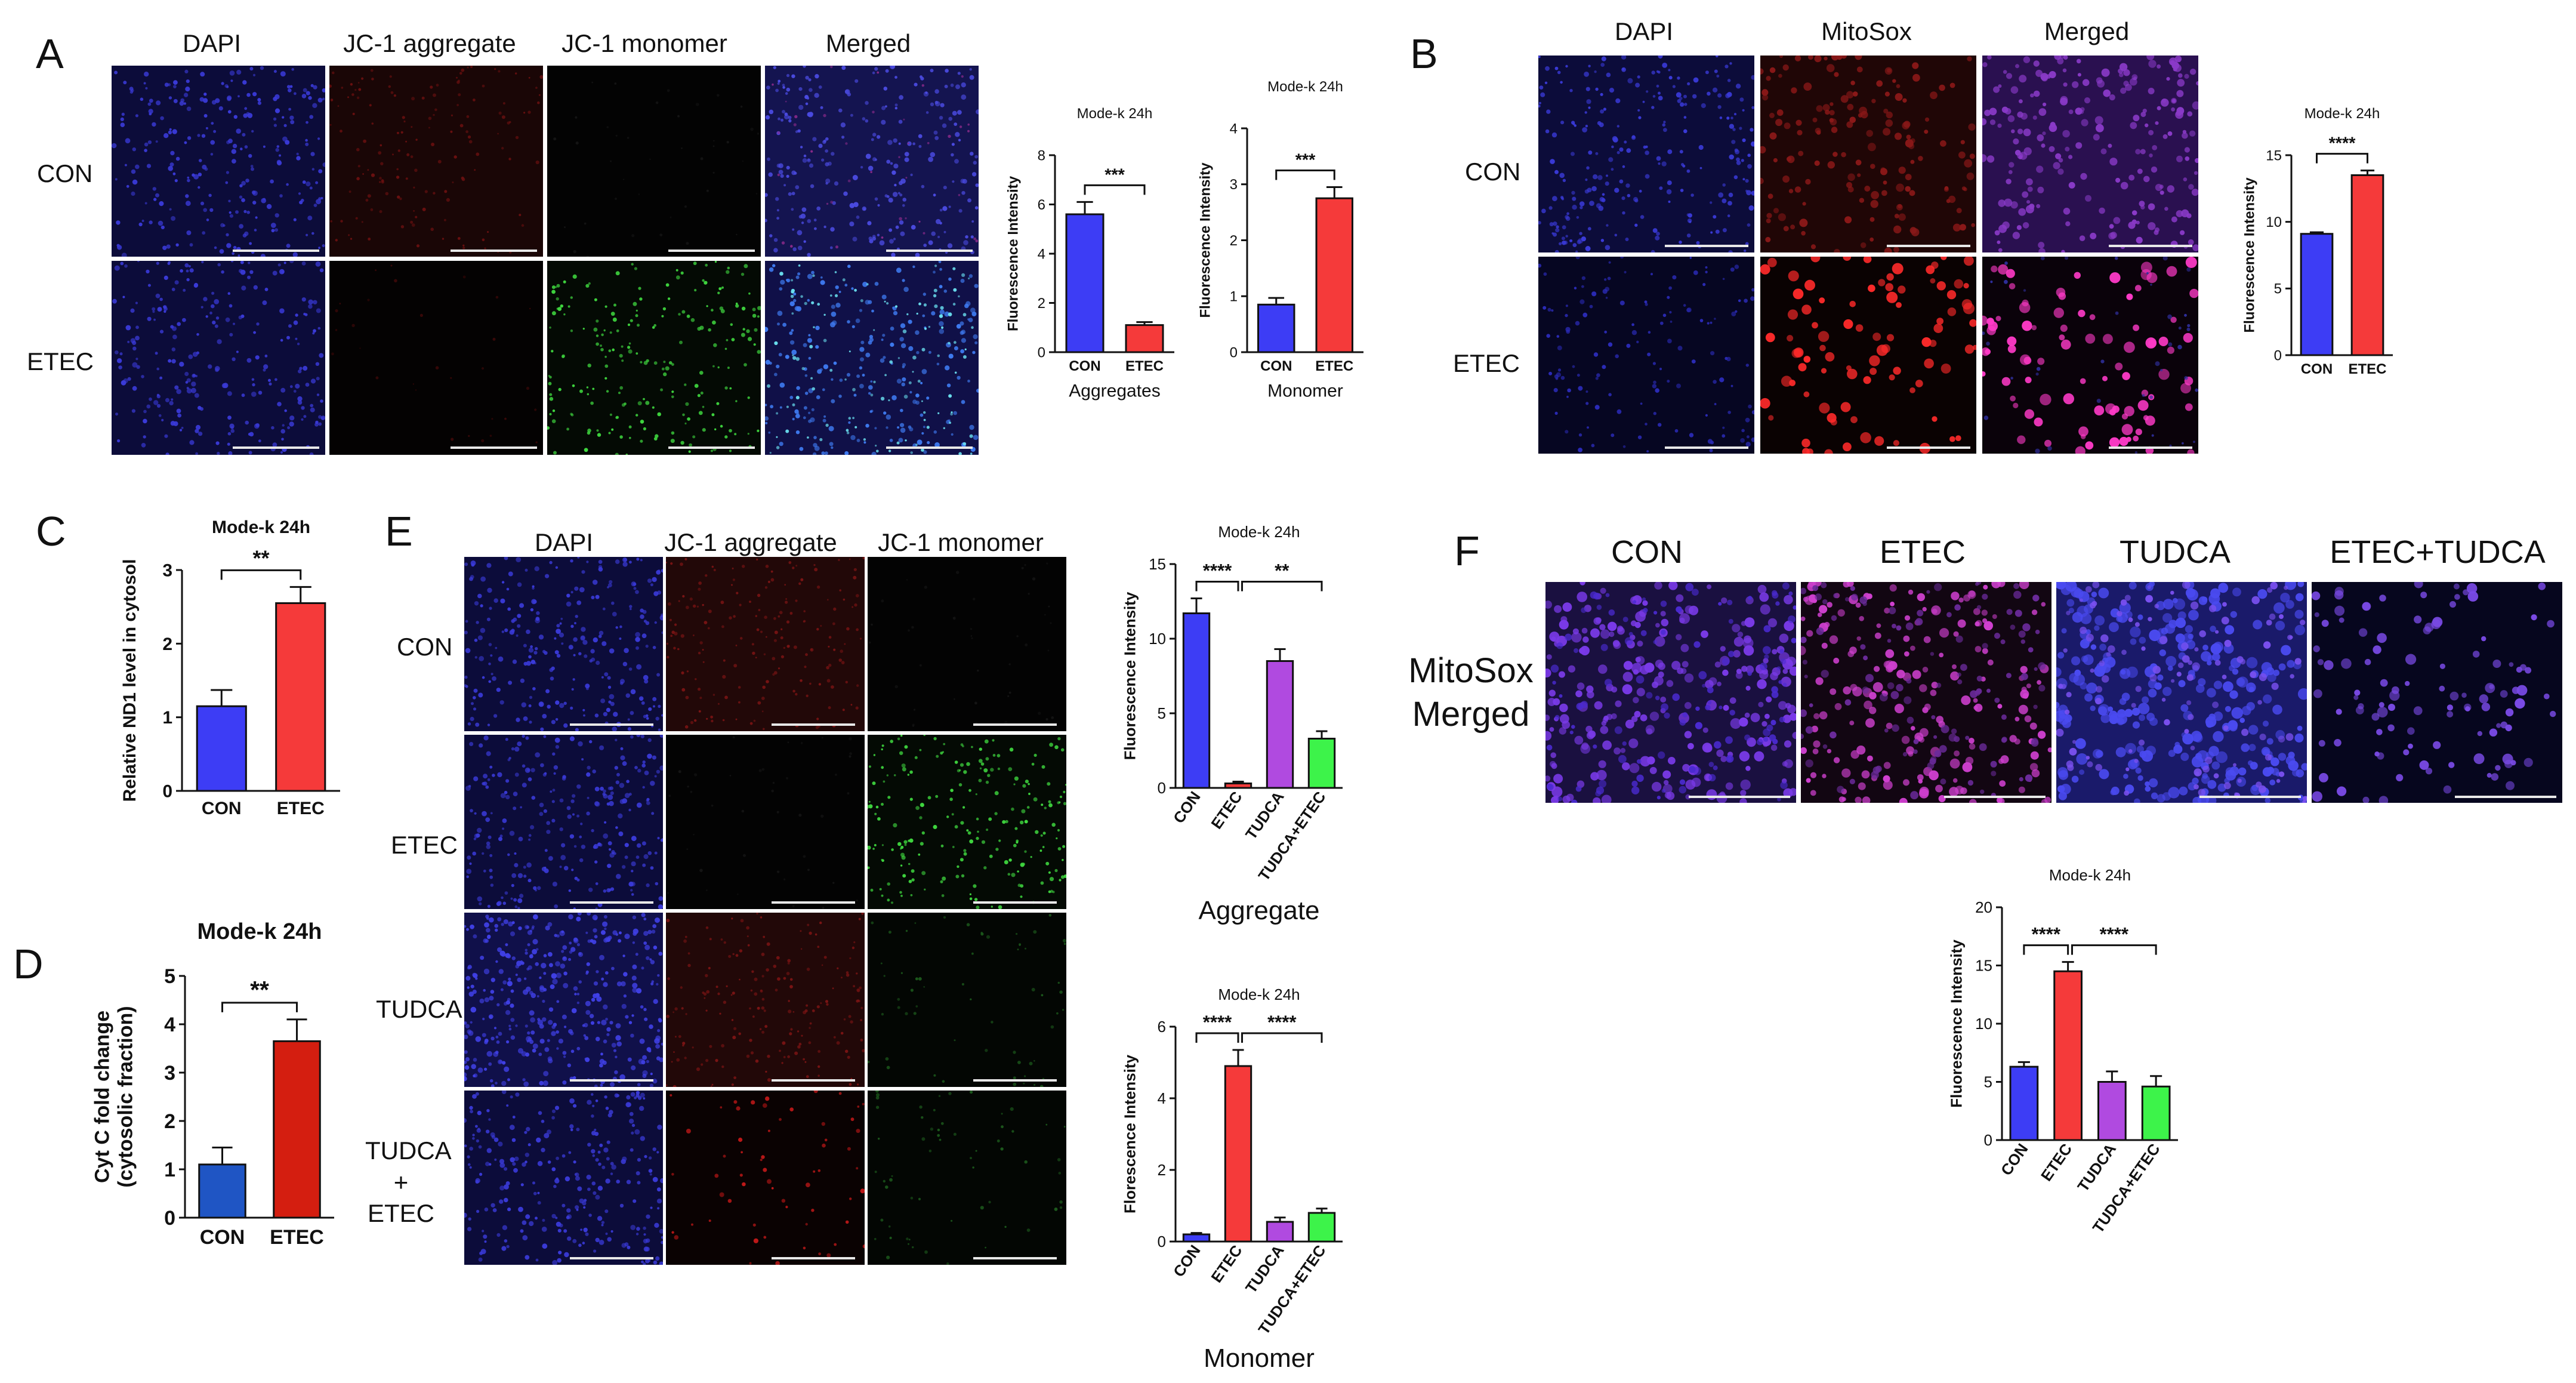 This screenshot has height=1383, width=2576. What do you see at coordinates (961, 542) in the screenshot?
I see `col-label-jc1-monomer: JC-1 monomer` at bounding box center [961, 542].